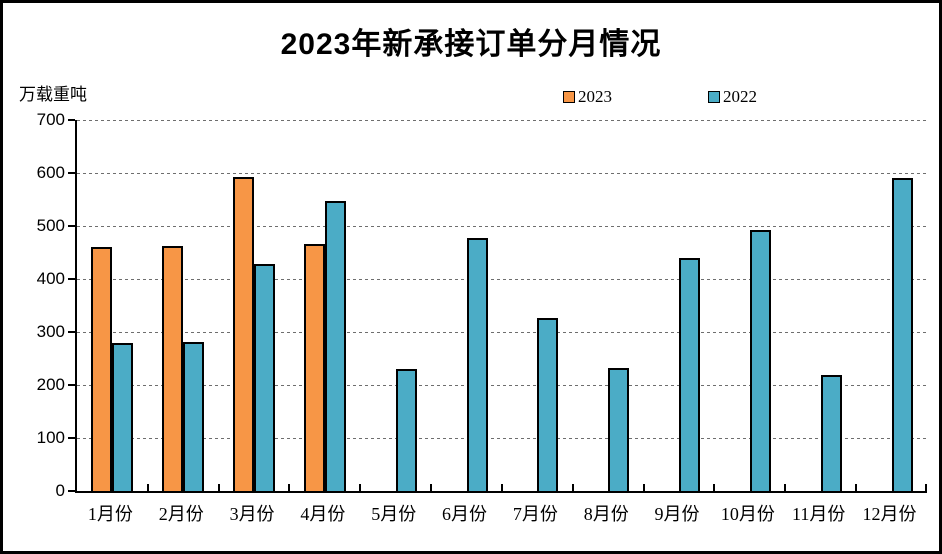 The height and width of the screenshot is (554, 942). I want to click on y-tick-label-100: 100, so click(50, 437).